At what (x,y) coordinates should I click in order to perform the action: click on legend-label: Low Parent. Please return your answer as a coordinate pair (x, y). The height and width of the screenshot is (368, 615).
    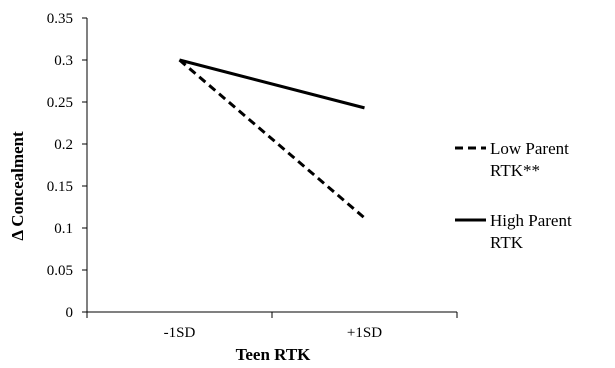
    Looking at the image, I should click on (529, 148).